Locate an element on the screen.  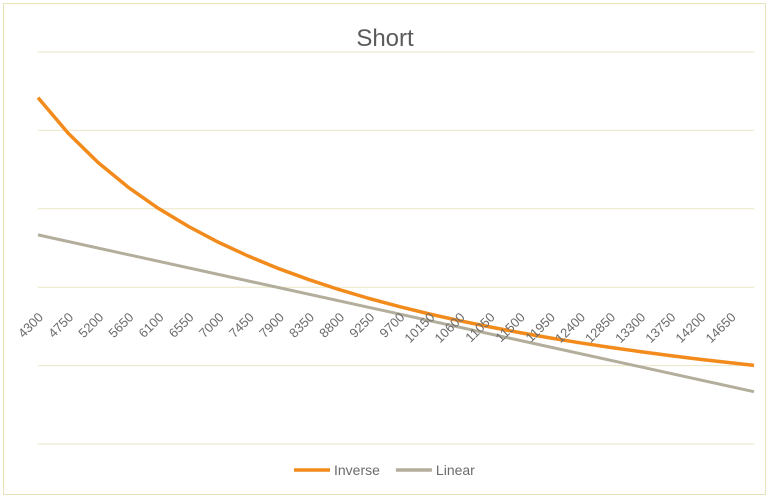
x-tick-label: 12850 is located at coordinates (600, 328).